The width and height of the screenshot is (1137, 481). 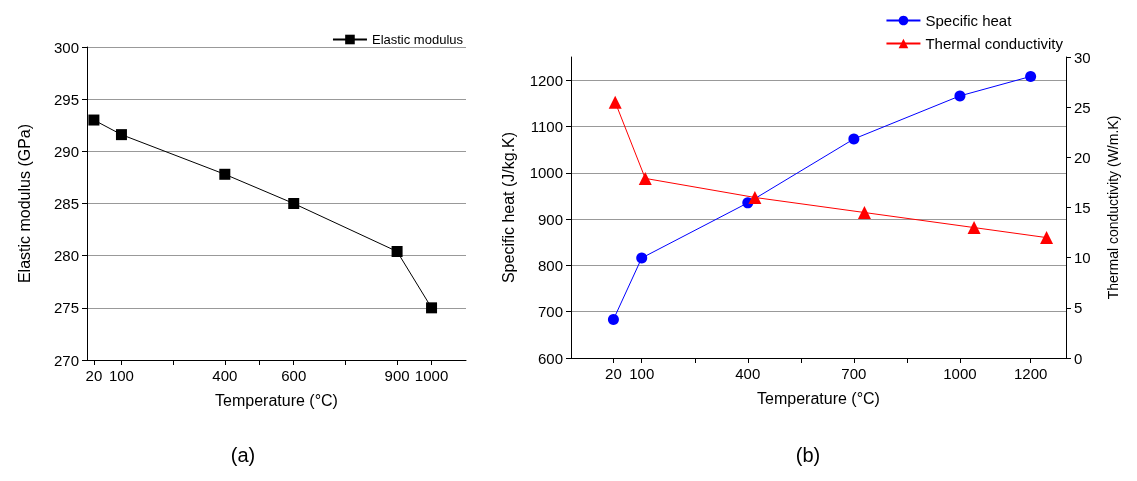 What do you see at coordinates (854, 373) in the screenshot?
I see `x-tick-label: 700` at bounding box center [854, 373].